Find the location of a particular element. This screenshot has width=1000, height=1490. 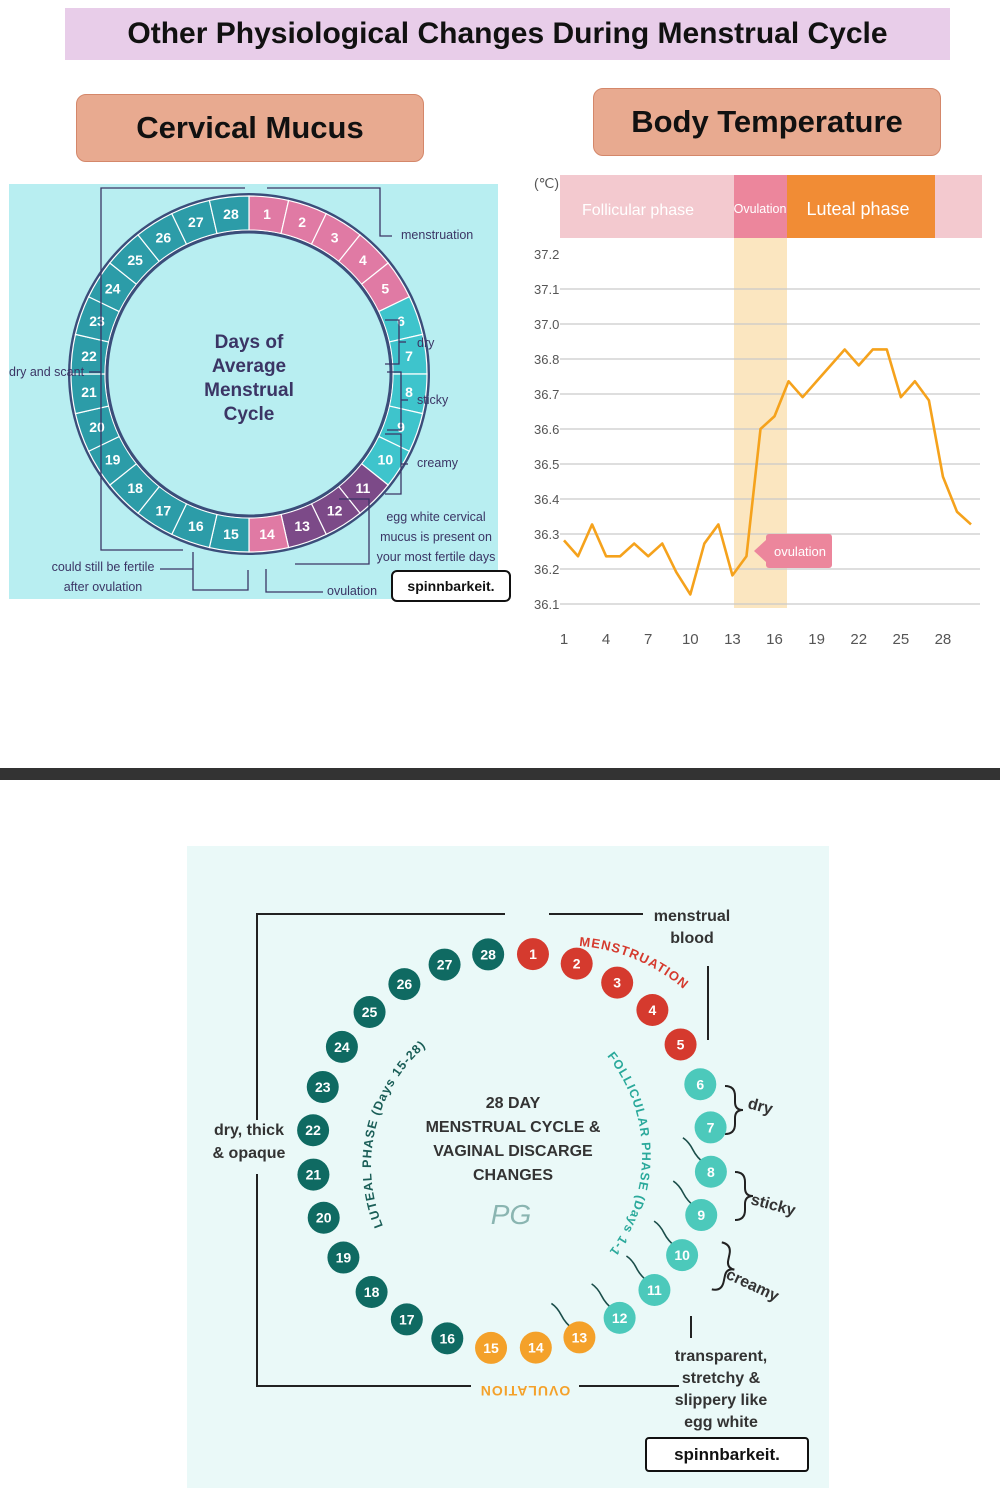

y-tick-label: 36.1 is located at coordinates (546, 604).